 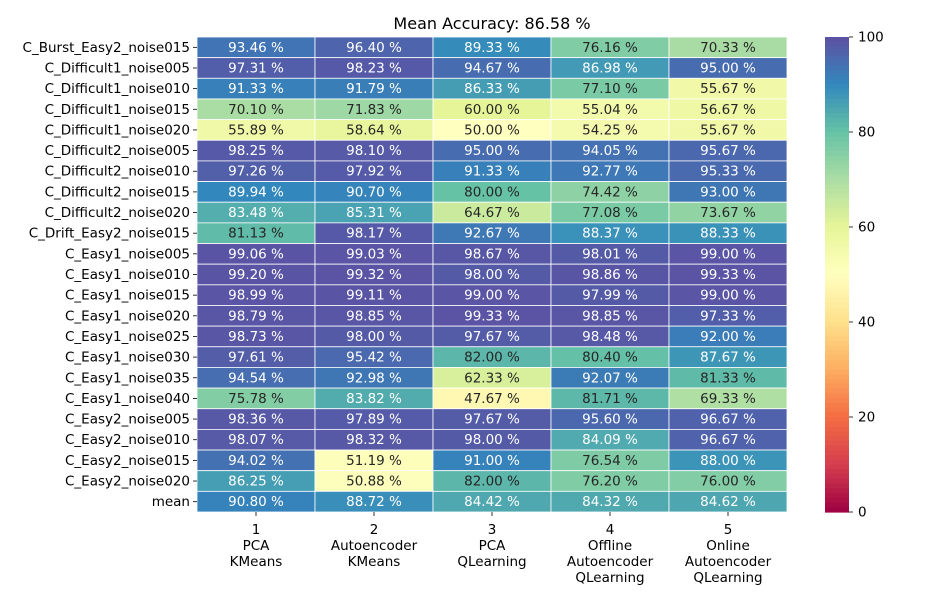 I want to click on cell-value-label: 77.10 %, so click(x=610, y=89).